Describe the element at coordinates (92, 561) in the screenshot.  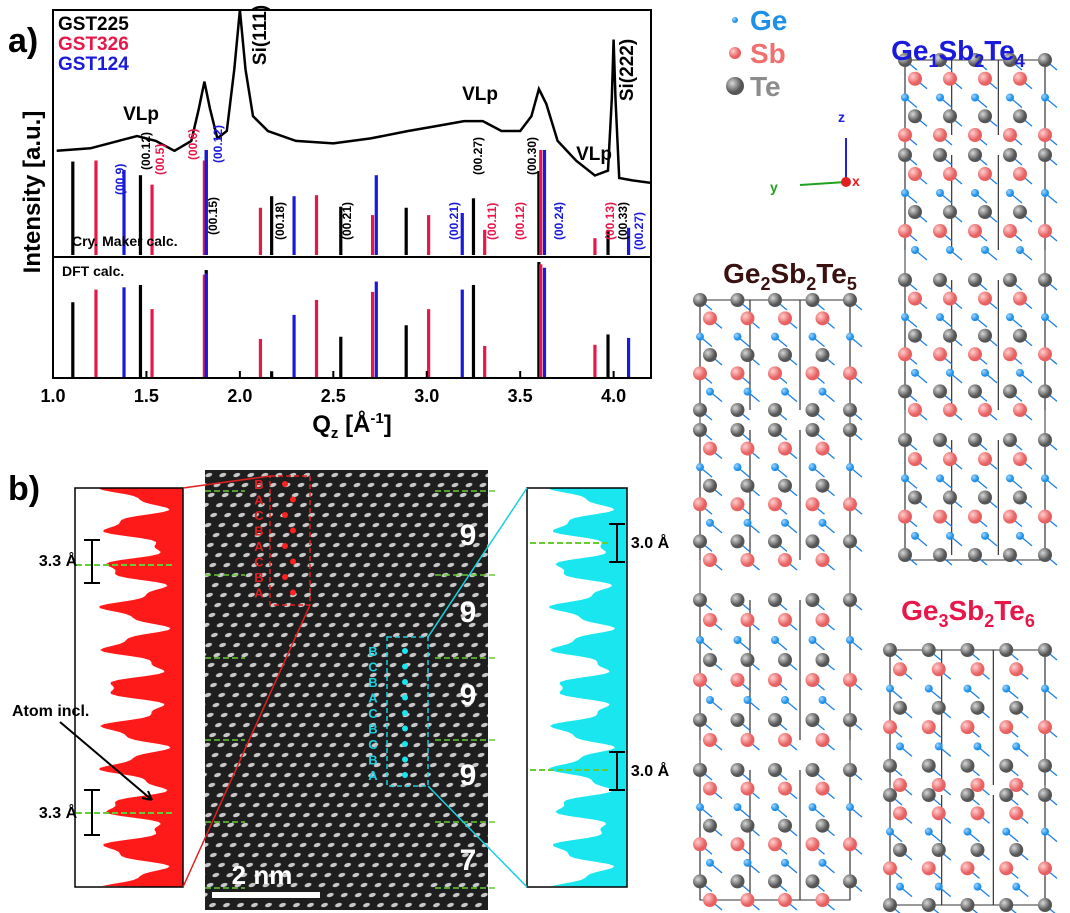
I see `bracket` at that location.